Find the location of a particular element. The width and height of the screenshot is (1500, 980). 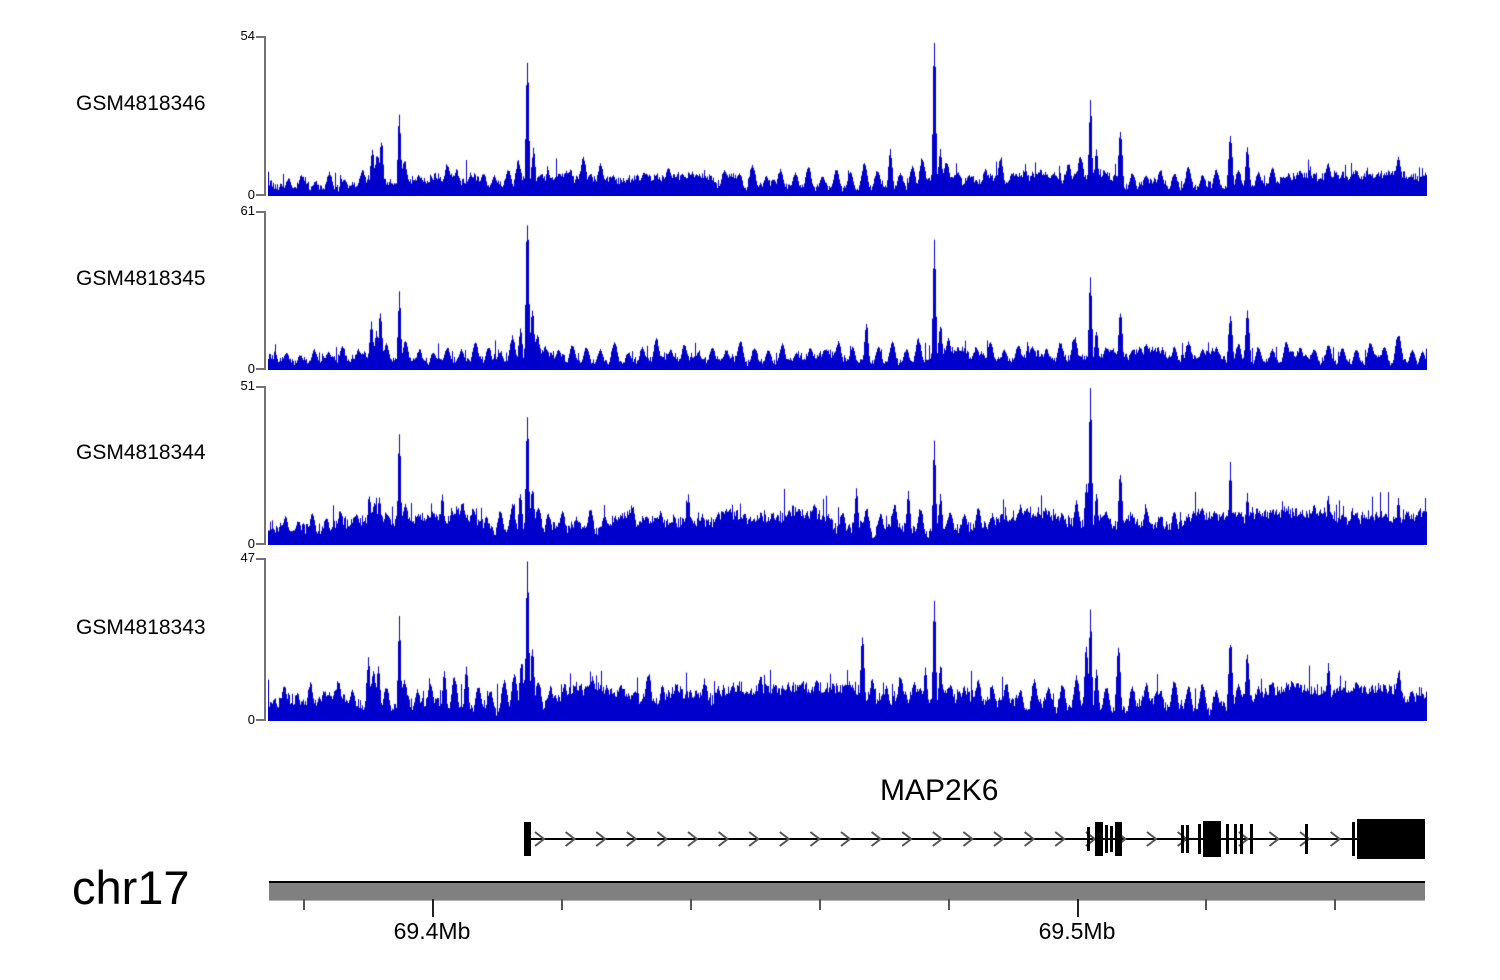

gene-name-label: MAP2K6 is located at coordinates (939, 790).